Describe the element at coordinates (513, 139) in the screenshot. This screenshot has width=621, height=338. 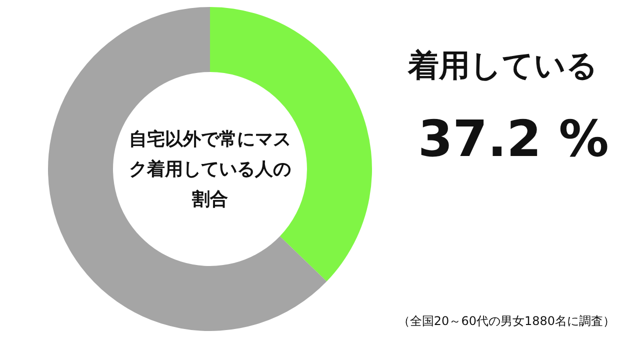
I see `data-label: 37.2 %` at that location.